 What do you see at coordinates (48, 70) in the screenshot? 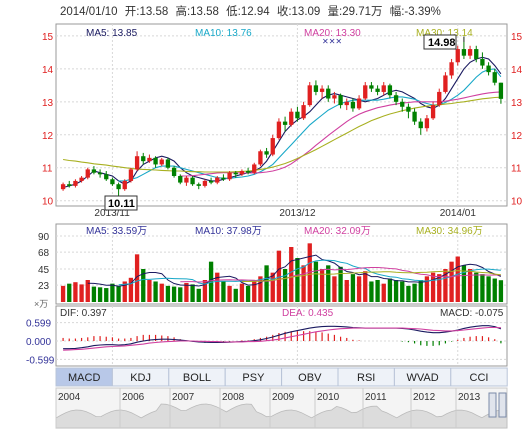
I see `price-y-tick-left: 14` at bounding box center [48, 70].